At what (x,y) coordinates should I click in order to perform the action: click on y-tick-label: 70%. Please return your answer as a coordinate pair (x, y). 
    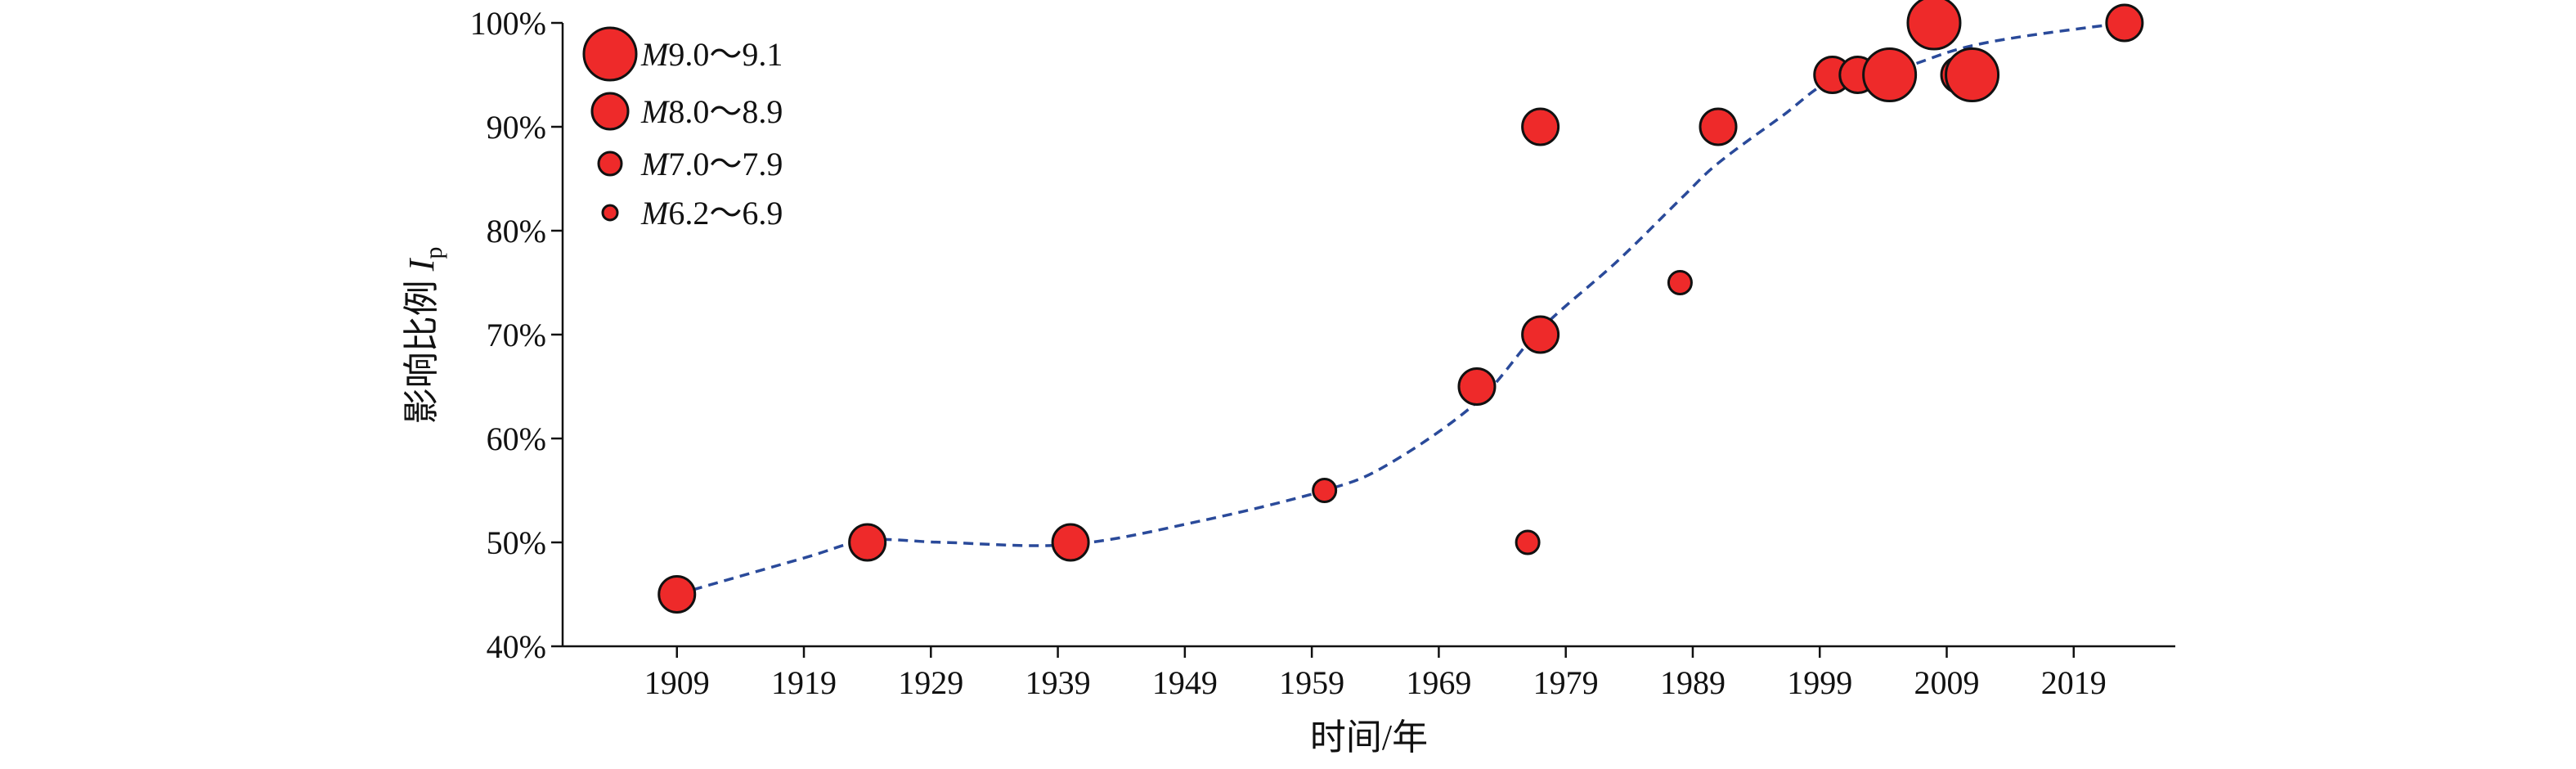
    Looking at the image, I should click on (516, 335).